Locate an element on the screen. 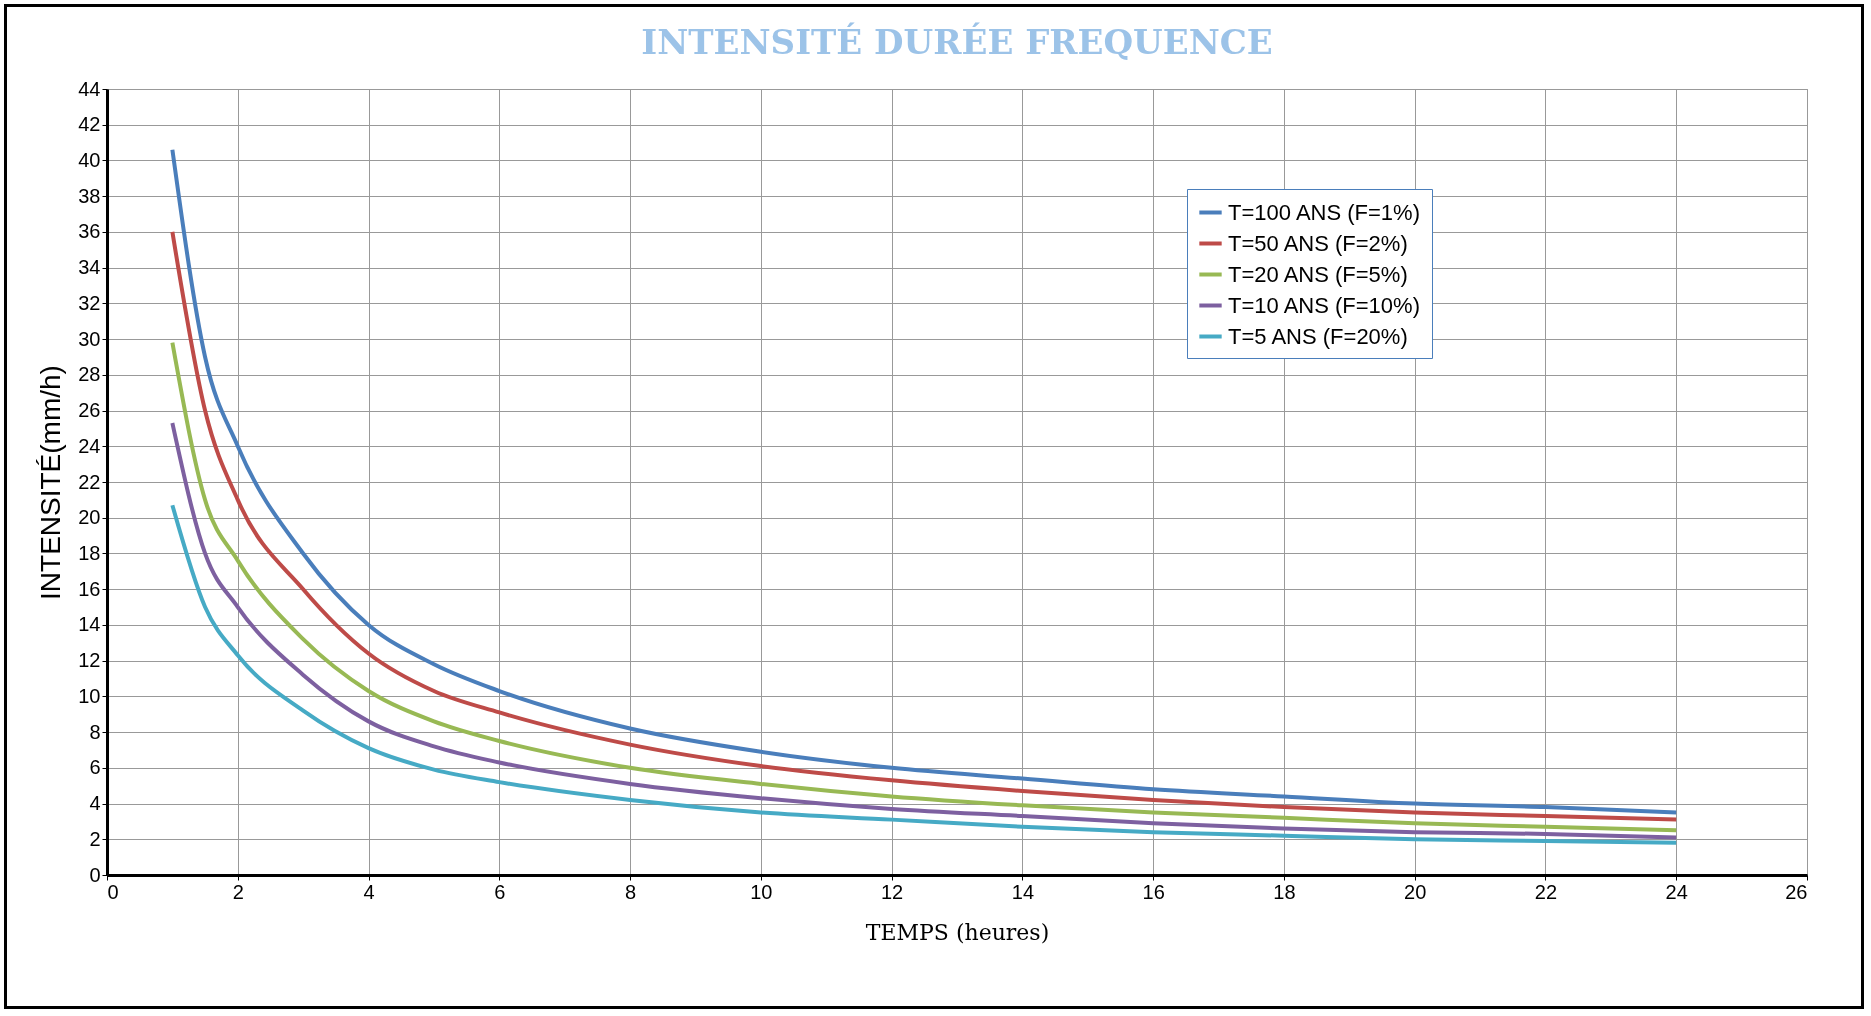 The image size is (1871, 1016). x-tick-label: 18 is located at coordinates (1284, 891).